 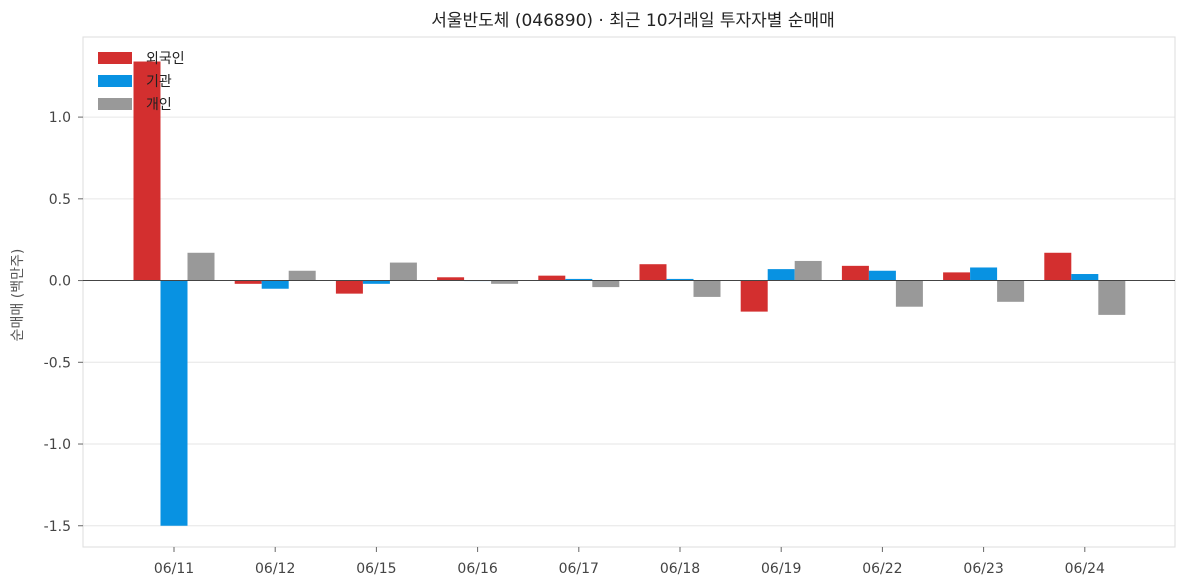 I want to click on y-tick-label: 1.0, so click(x=60, y=118).